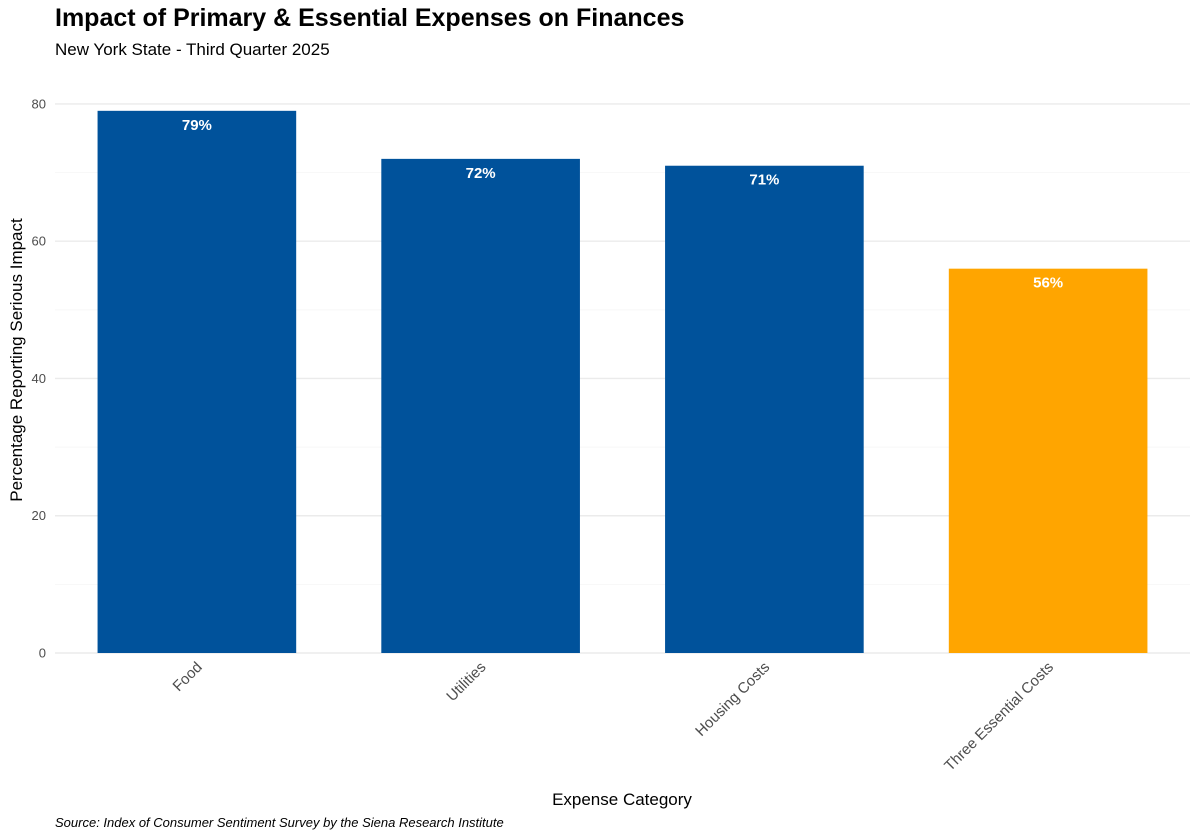 This screenshot has width=1200, height=840. I want to click on x-tick-label: Housing Costs, so click(732, 699).